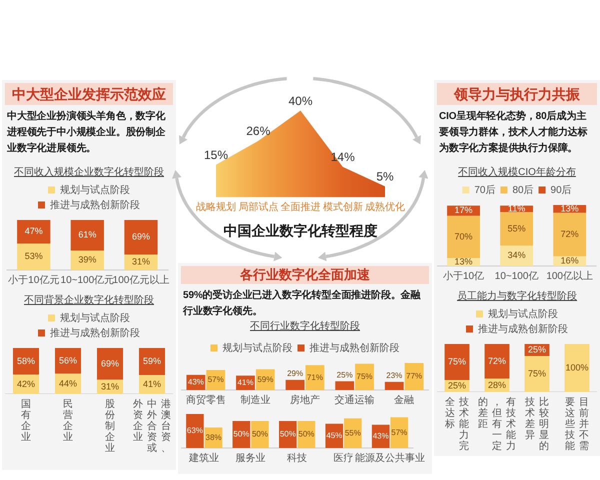 The height and width of the screenshot is (480, 600). I want to click on x-tick-label: 局部试点, so click(258, 206).